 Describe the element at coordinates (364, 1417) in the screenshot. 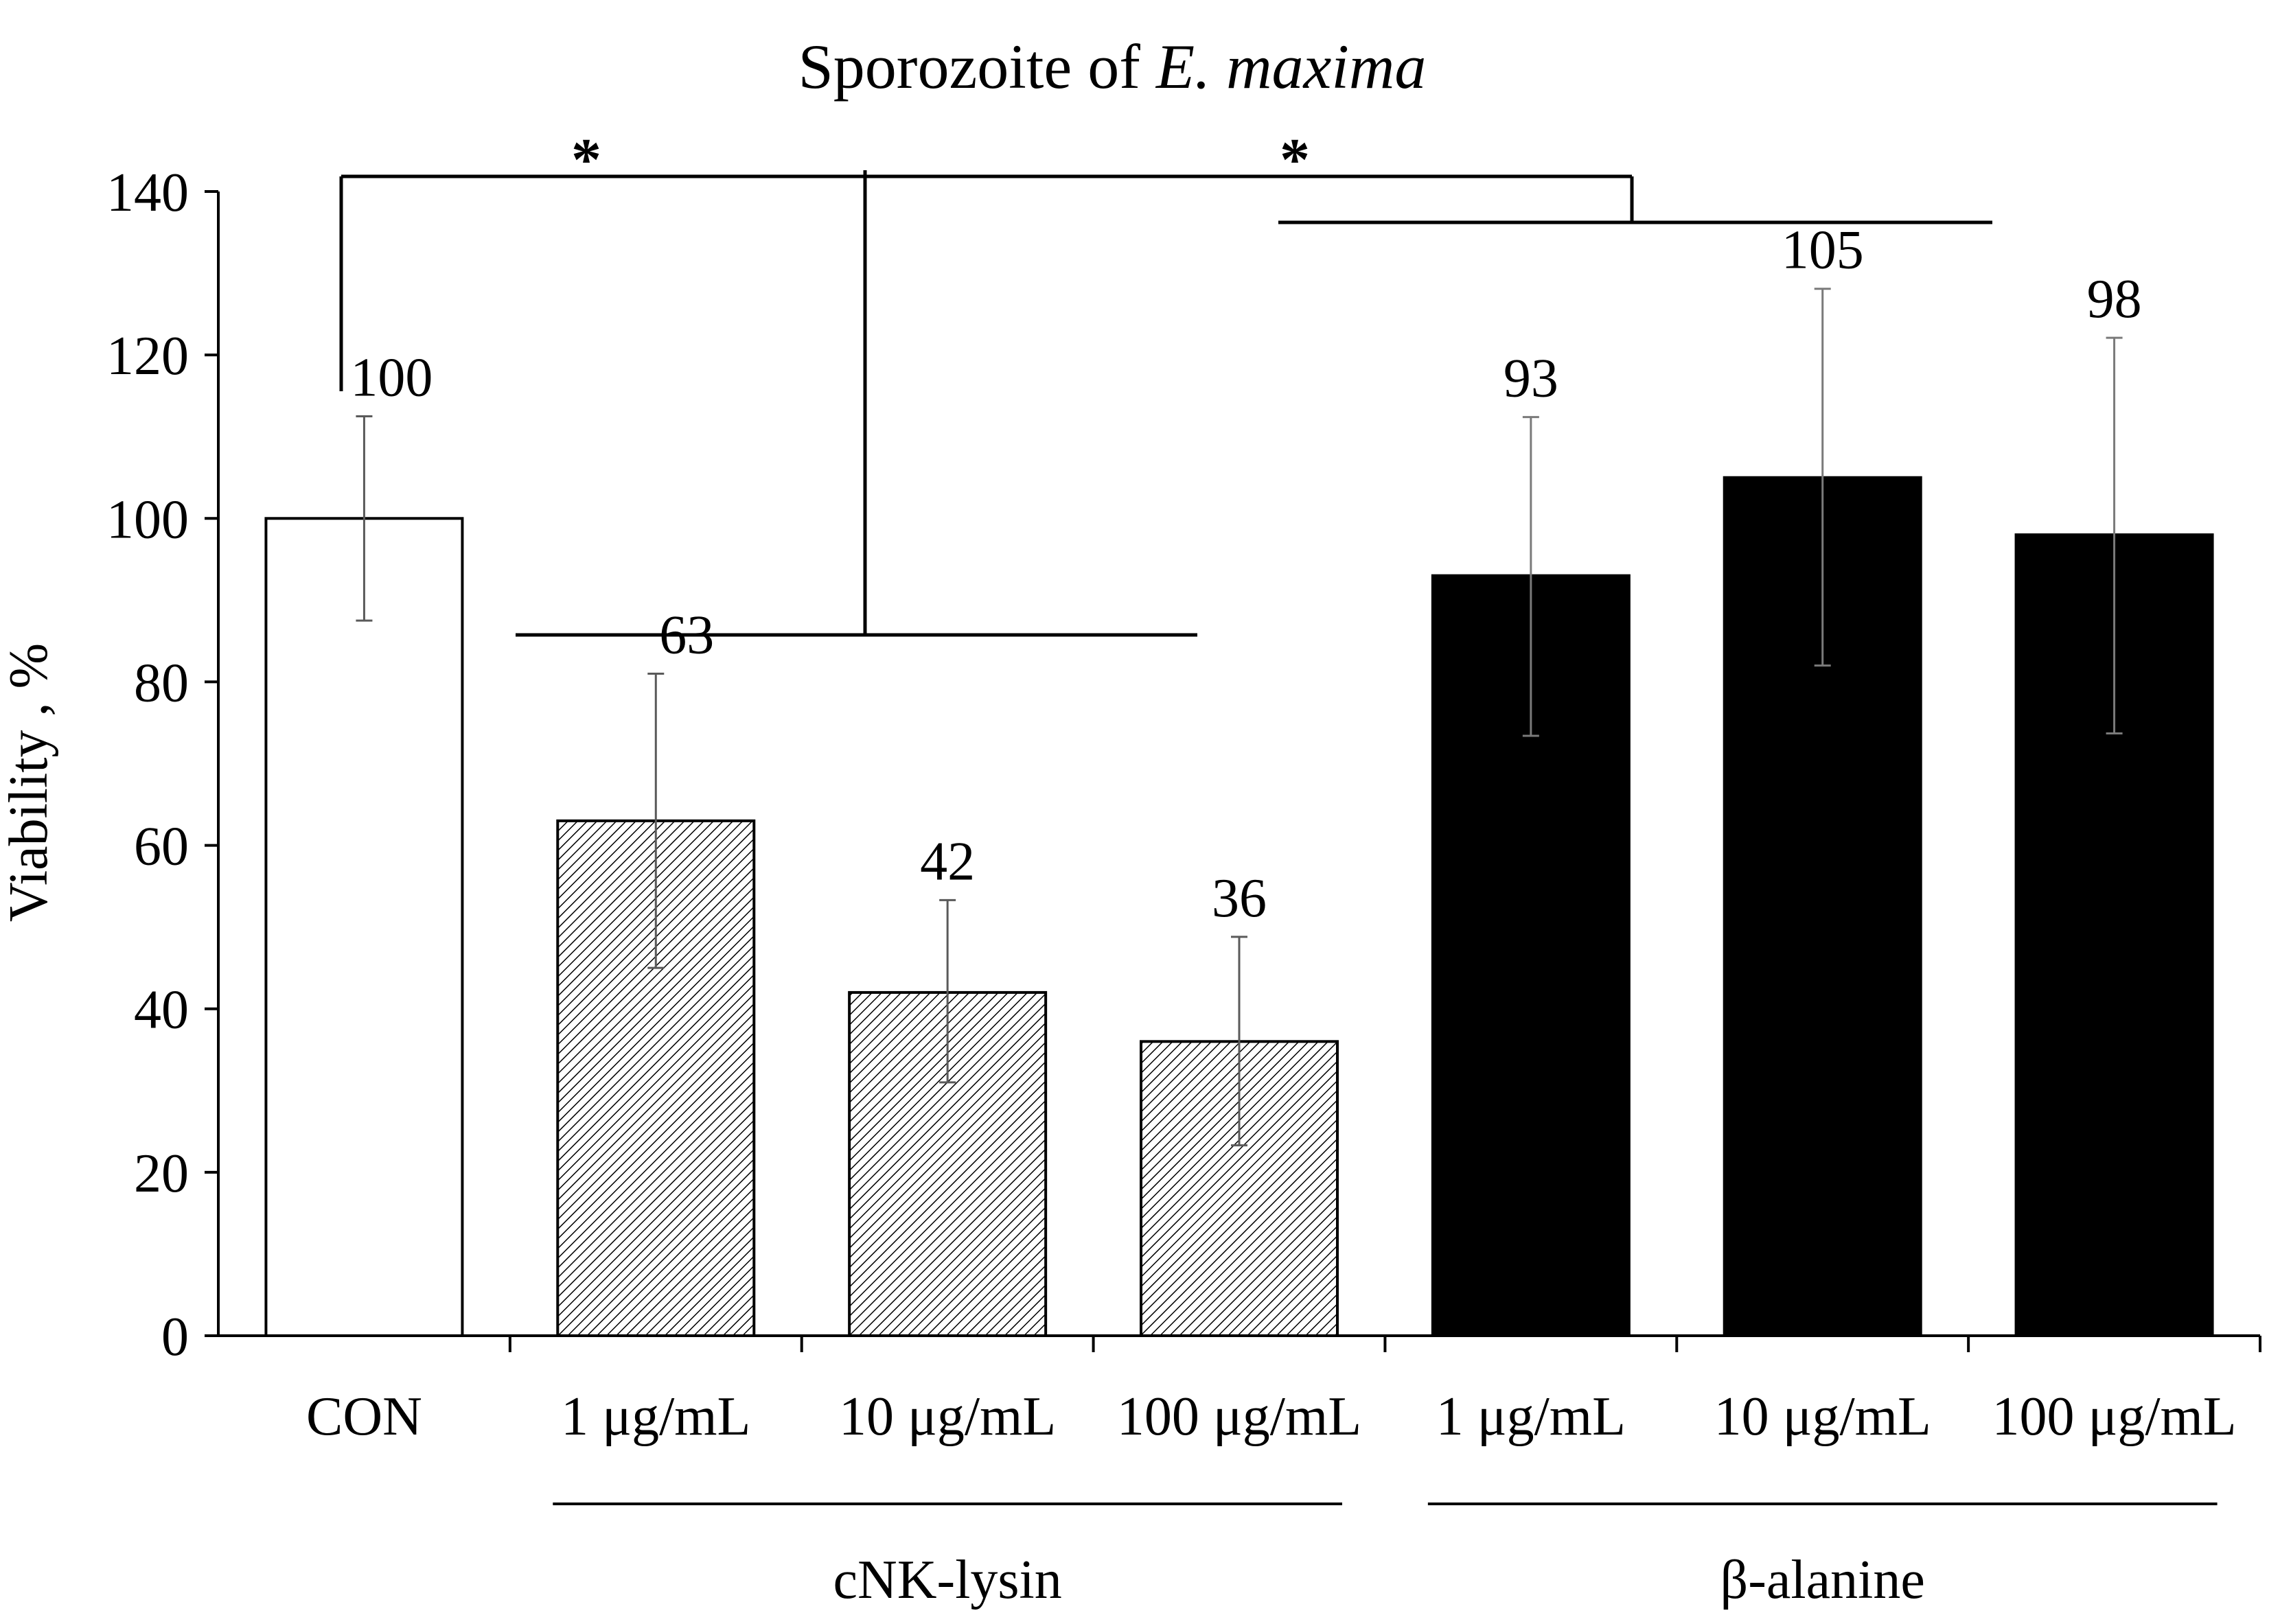

I see `category-label: CON` at that location.